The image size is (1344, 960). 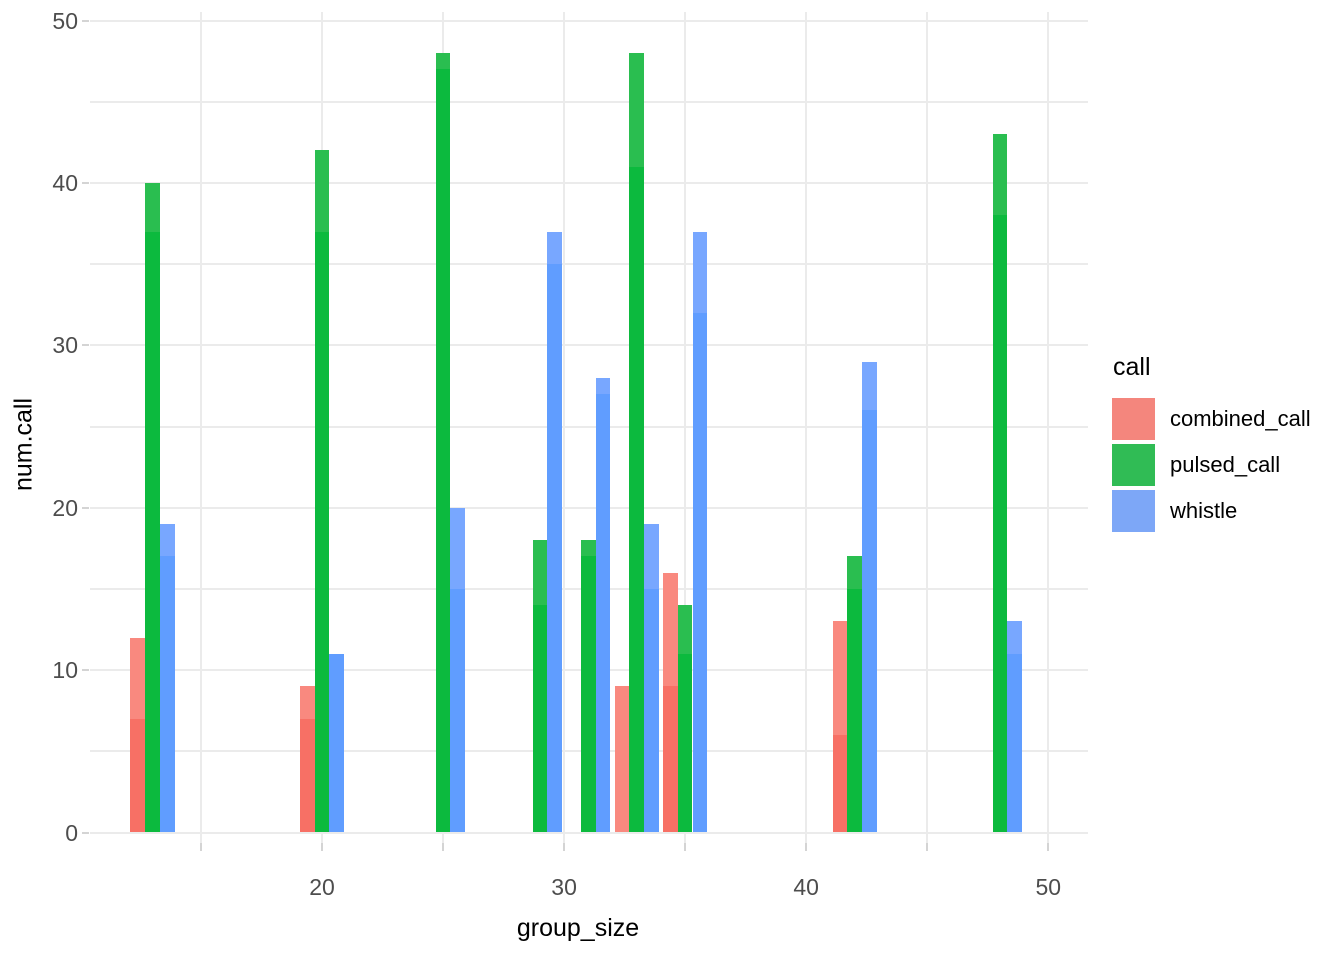 I want to click on bar-whistle-31-overlap, so click(x=603, y=613).